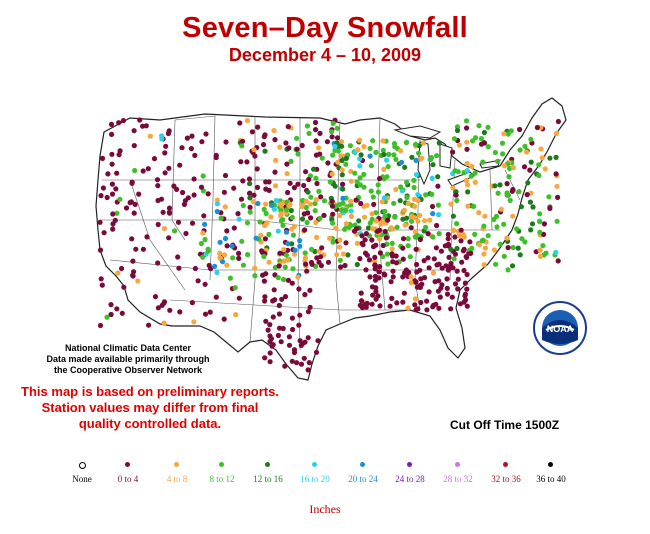  What do you see at coordinates (325, 55) in the screenshot?
I see `map-subtitle: December 4 – 10, 2009` at bounding box center [325, 55].